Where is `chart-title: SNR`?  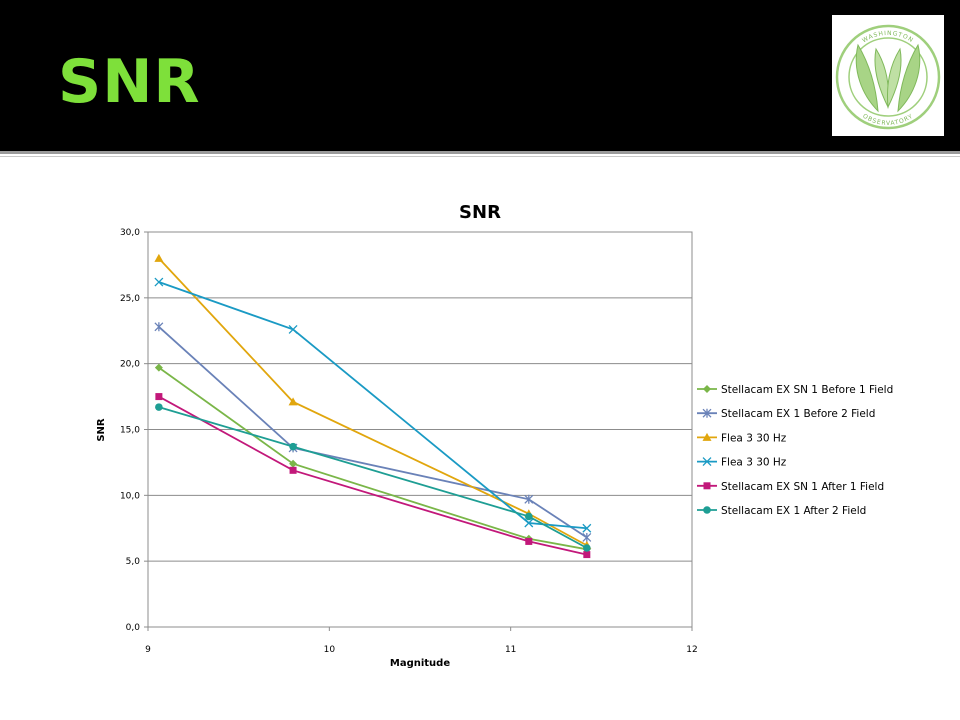 chart-title: SNR is located at coordinates (480, 212).